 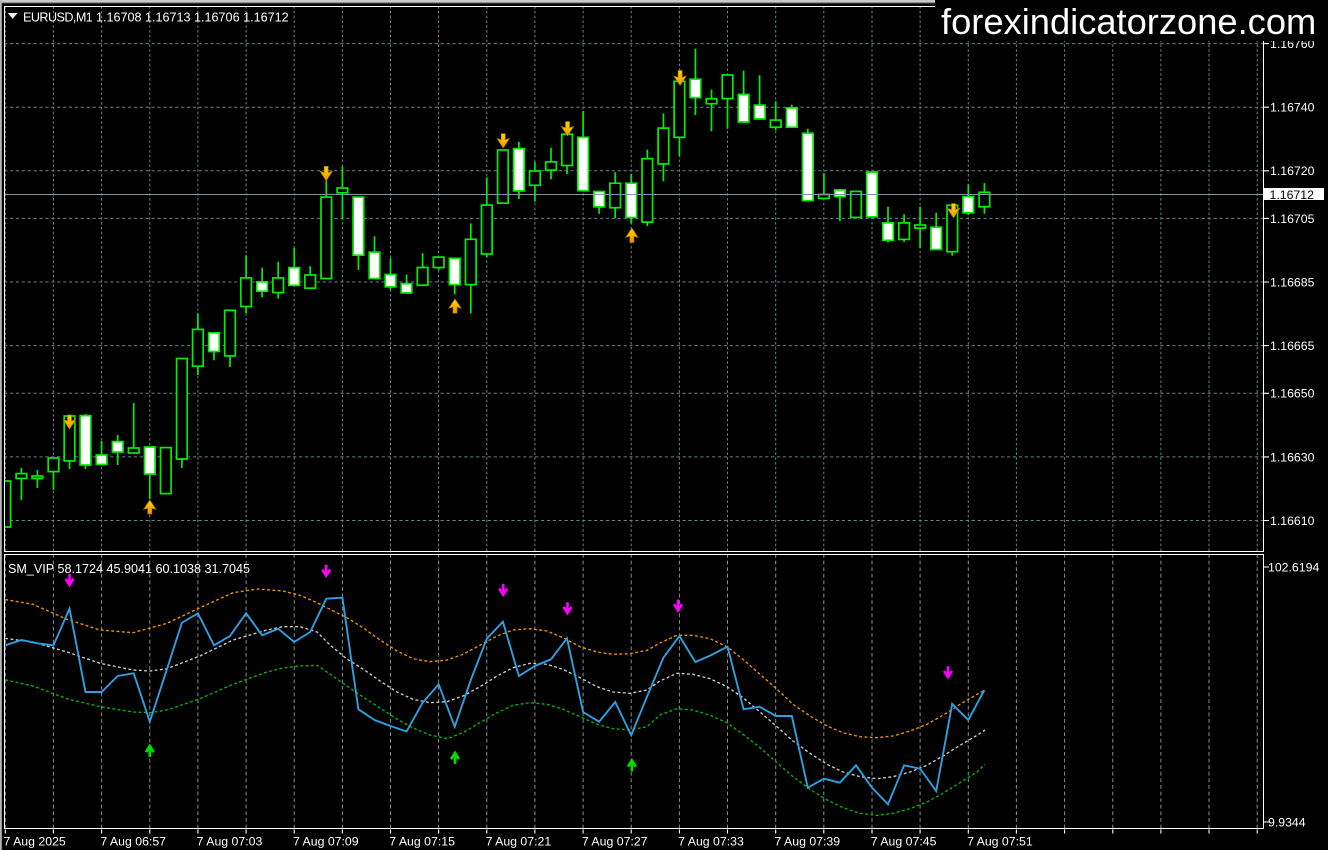 I want to click on svg-text: 1.16630, so click(x=1292, y=457).